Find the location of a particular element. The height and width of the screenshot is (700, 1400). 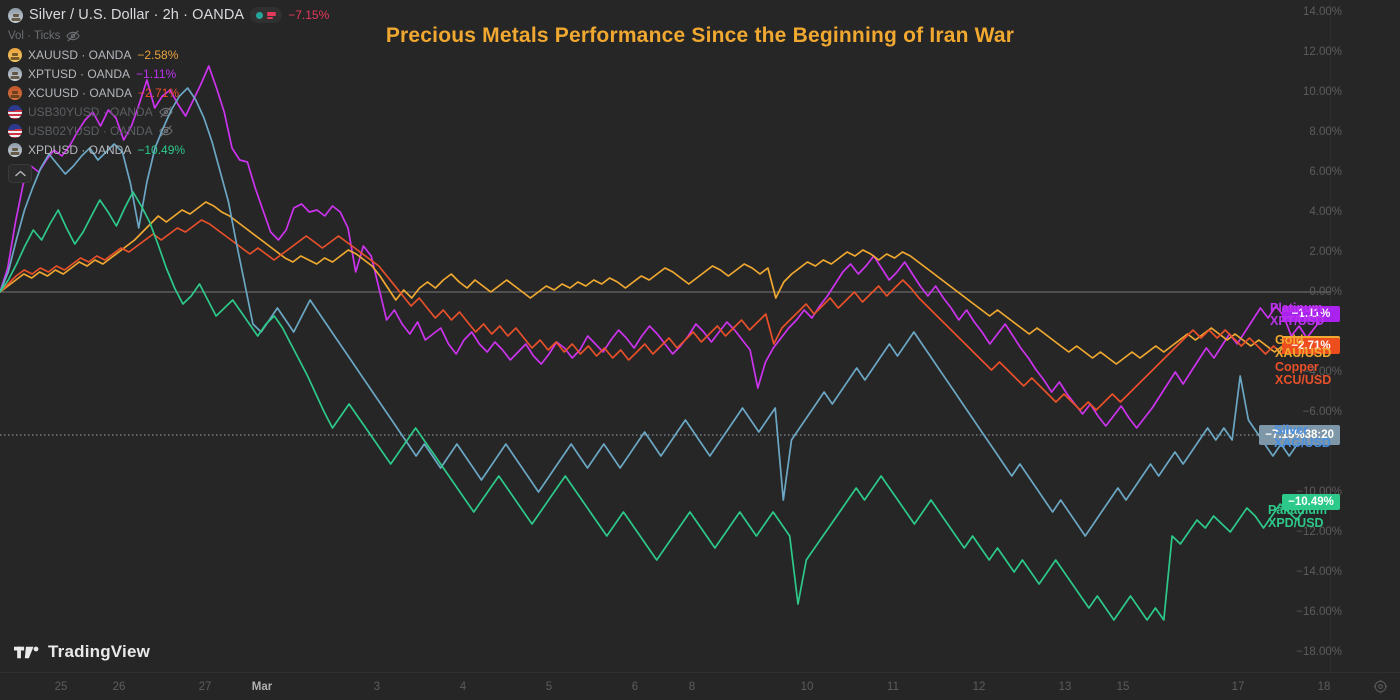

legend-item: USB02YUSD · OANDA is located at coordinates (168, 130).